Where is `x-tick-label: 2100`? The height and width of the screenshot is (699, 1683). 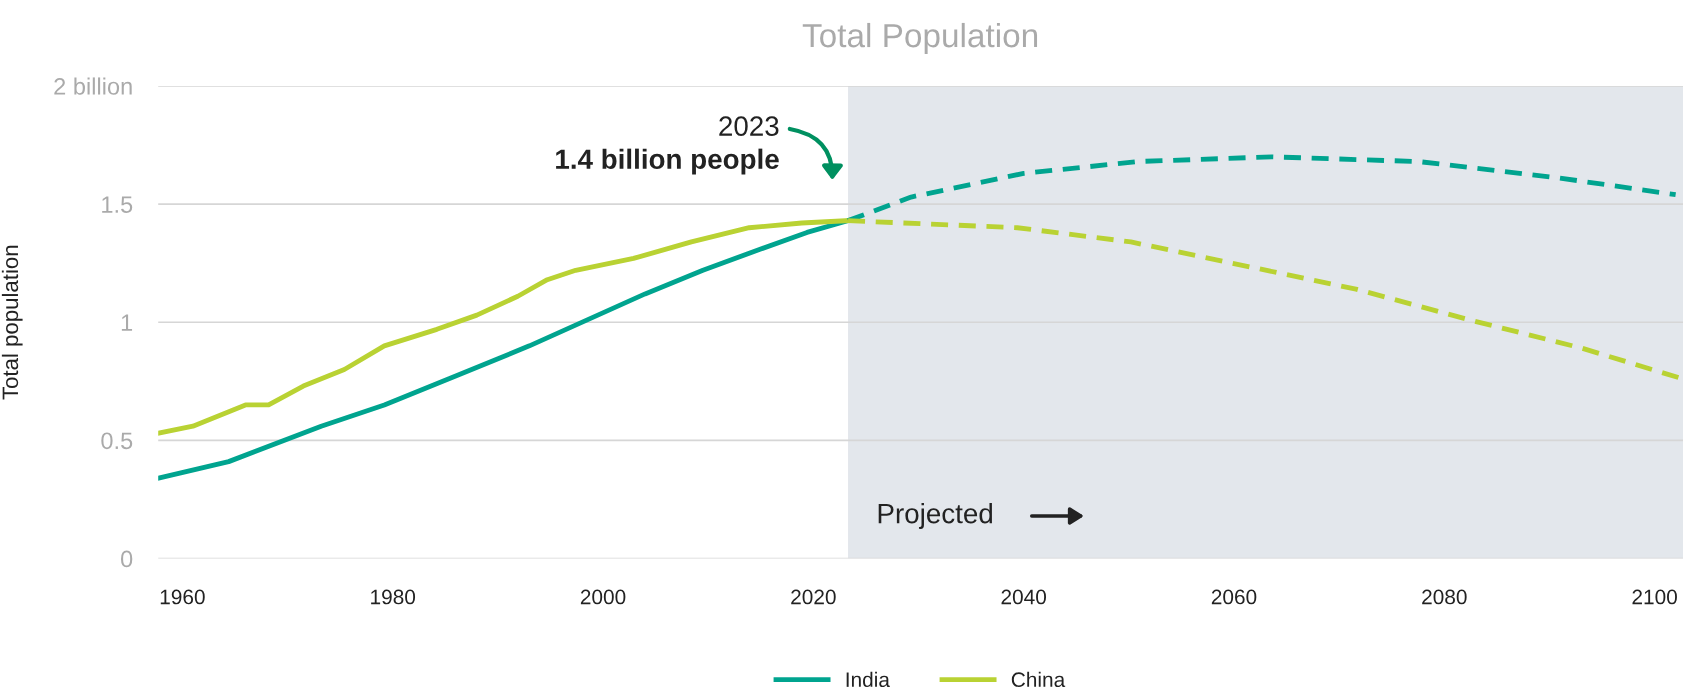 x-tick-label: 2100 is located at coordinates (1654, 597).